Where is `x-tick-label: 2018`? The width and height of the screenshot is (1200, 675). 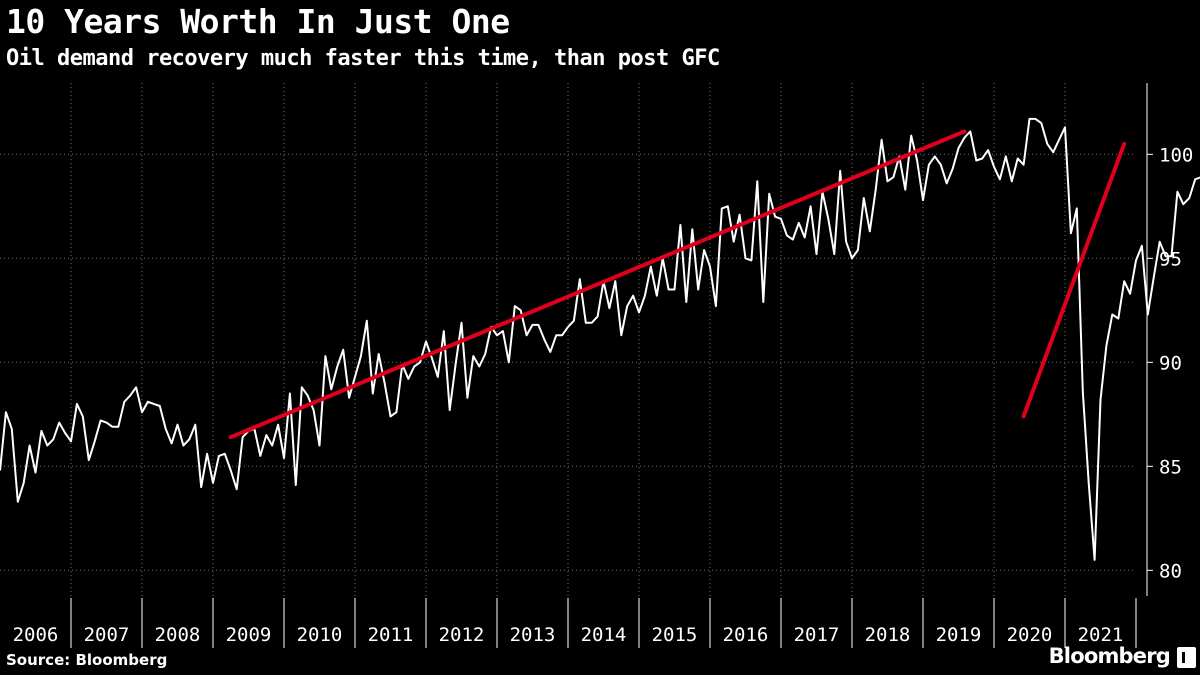 x-tick-label: 2018 is located at coordinates (888, 635).